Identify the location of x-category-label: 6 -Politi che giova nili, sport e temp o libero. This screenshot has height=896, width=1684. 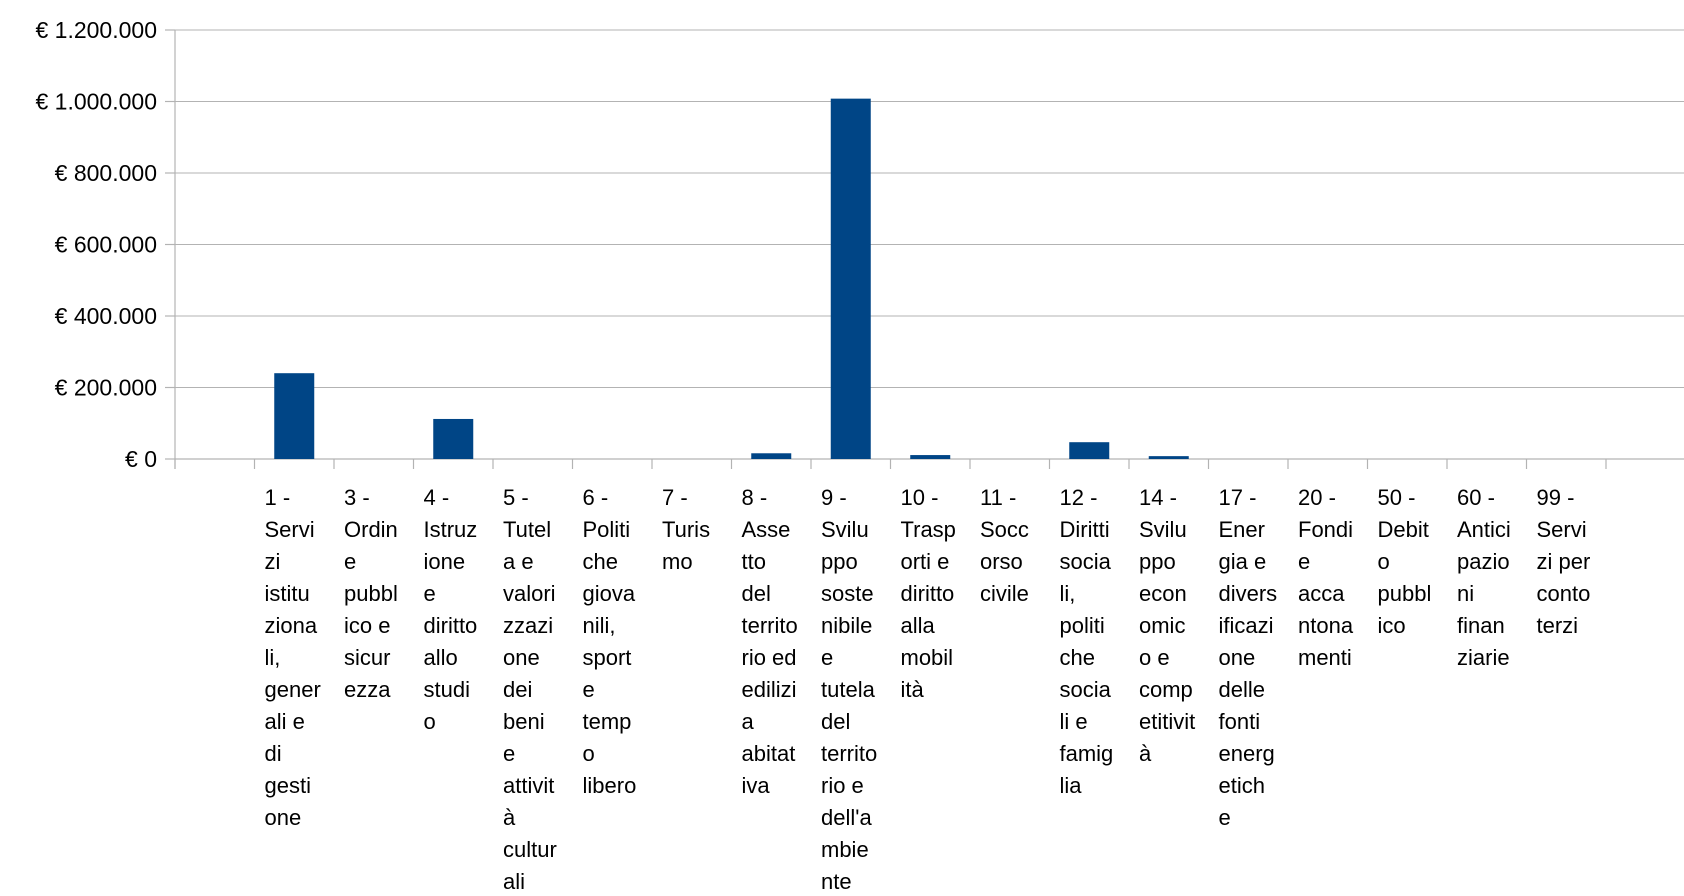
(610, 641).